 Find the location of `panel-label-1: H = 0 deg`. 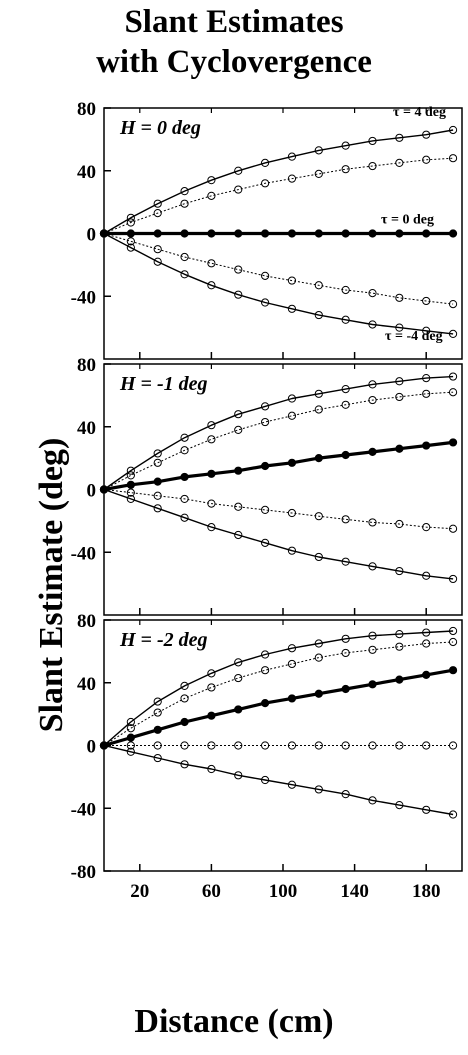

panel-label-1: H = 0 deg is located at coordinates (160, 128).